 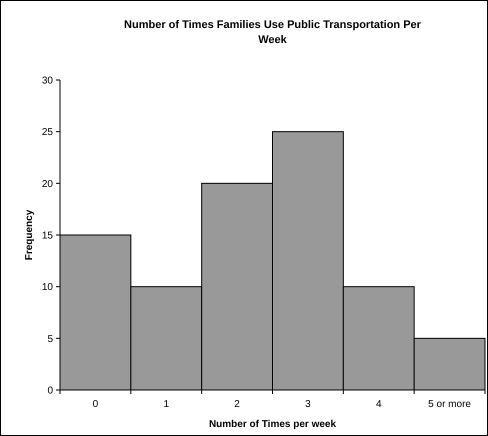 I want to click on y-tick-label: 30, so click(x=48, y=81).